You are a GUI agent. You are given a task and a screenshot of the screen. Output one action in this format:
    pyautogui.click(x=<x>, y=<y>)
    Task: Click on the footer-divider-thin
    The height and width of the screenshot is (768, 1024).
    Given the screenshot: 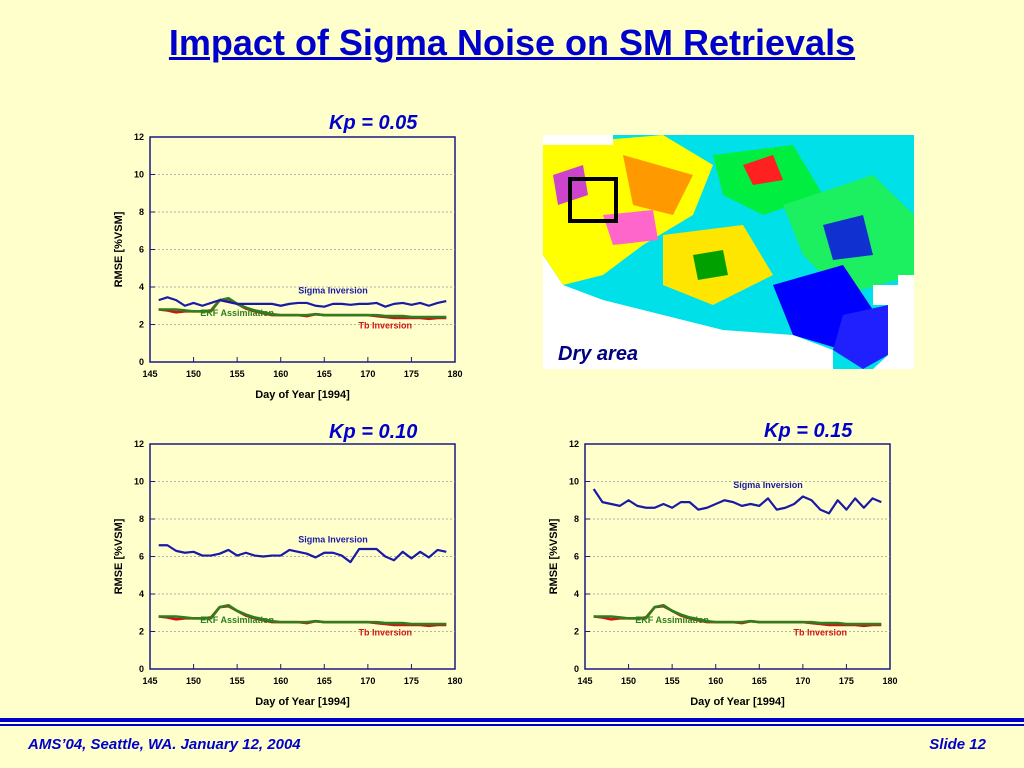 What is the action you would take?
    pyautogui.click(x=512, y=725)
    